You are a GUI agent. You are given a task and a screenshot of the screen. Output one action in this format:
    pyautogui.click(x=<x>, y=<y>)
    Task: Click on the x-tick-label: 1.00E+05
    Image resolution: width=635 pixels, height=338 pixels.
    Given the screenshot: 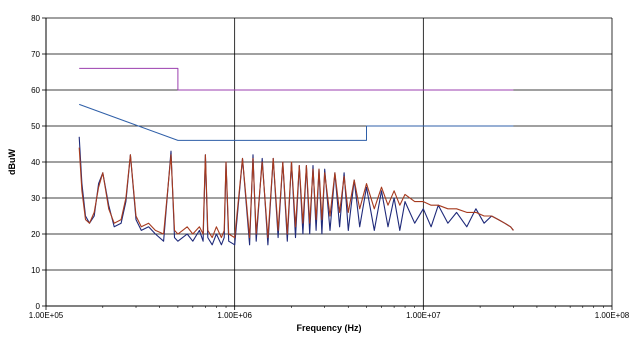 What is the action you would take?
    pyautogui.click(x=46, y=315)
    